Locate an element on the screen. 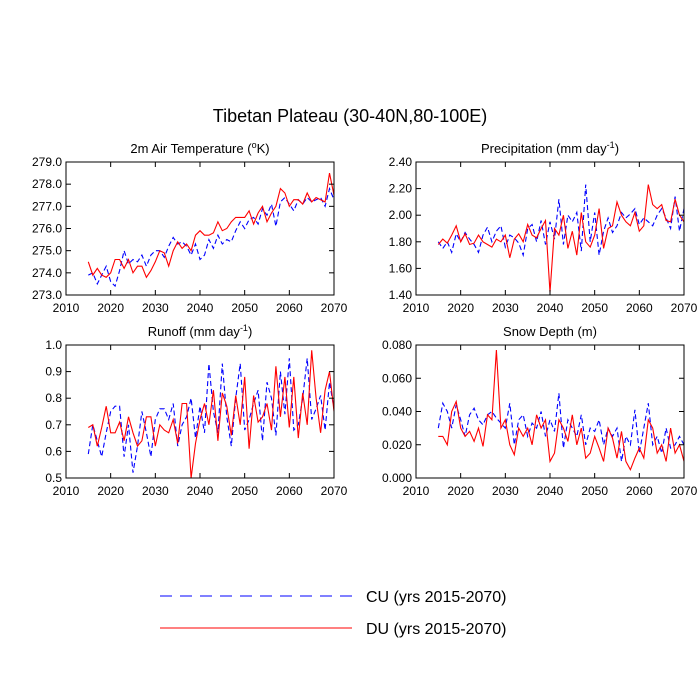 The width and height of the screenshot is (700, 700). y-tick-label: 277.0 is located at coordinates (47, 206).